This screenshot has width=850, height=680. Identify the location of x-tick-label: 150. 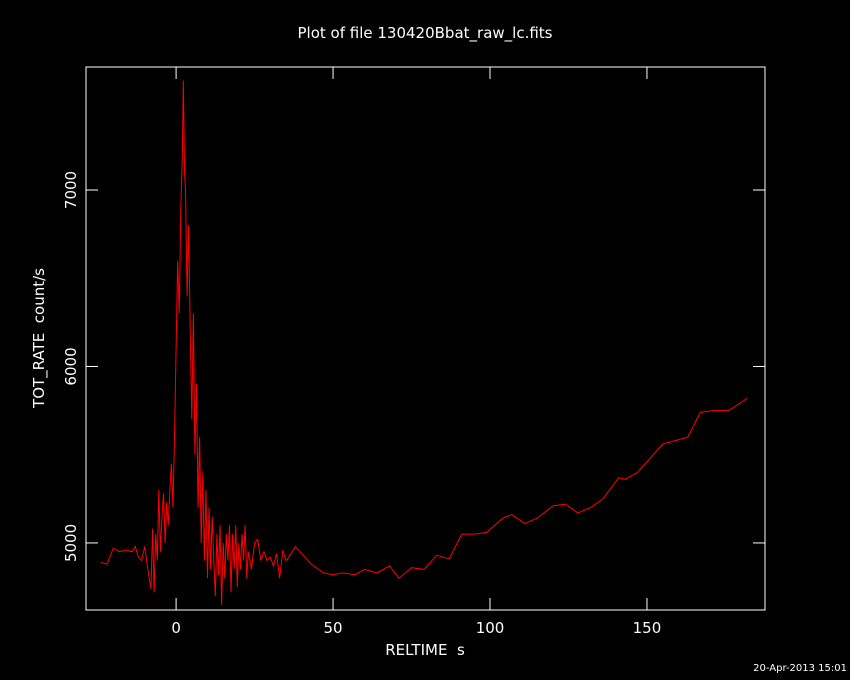
(647, 628).